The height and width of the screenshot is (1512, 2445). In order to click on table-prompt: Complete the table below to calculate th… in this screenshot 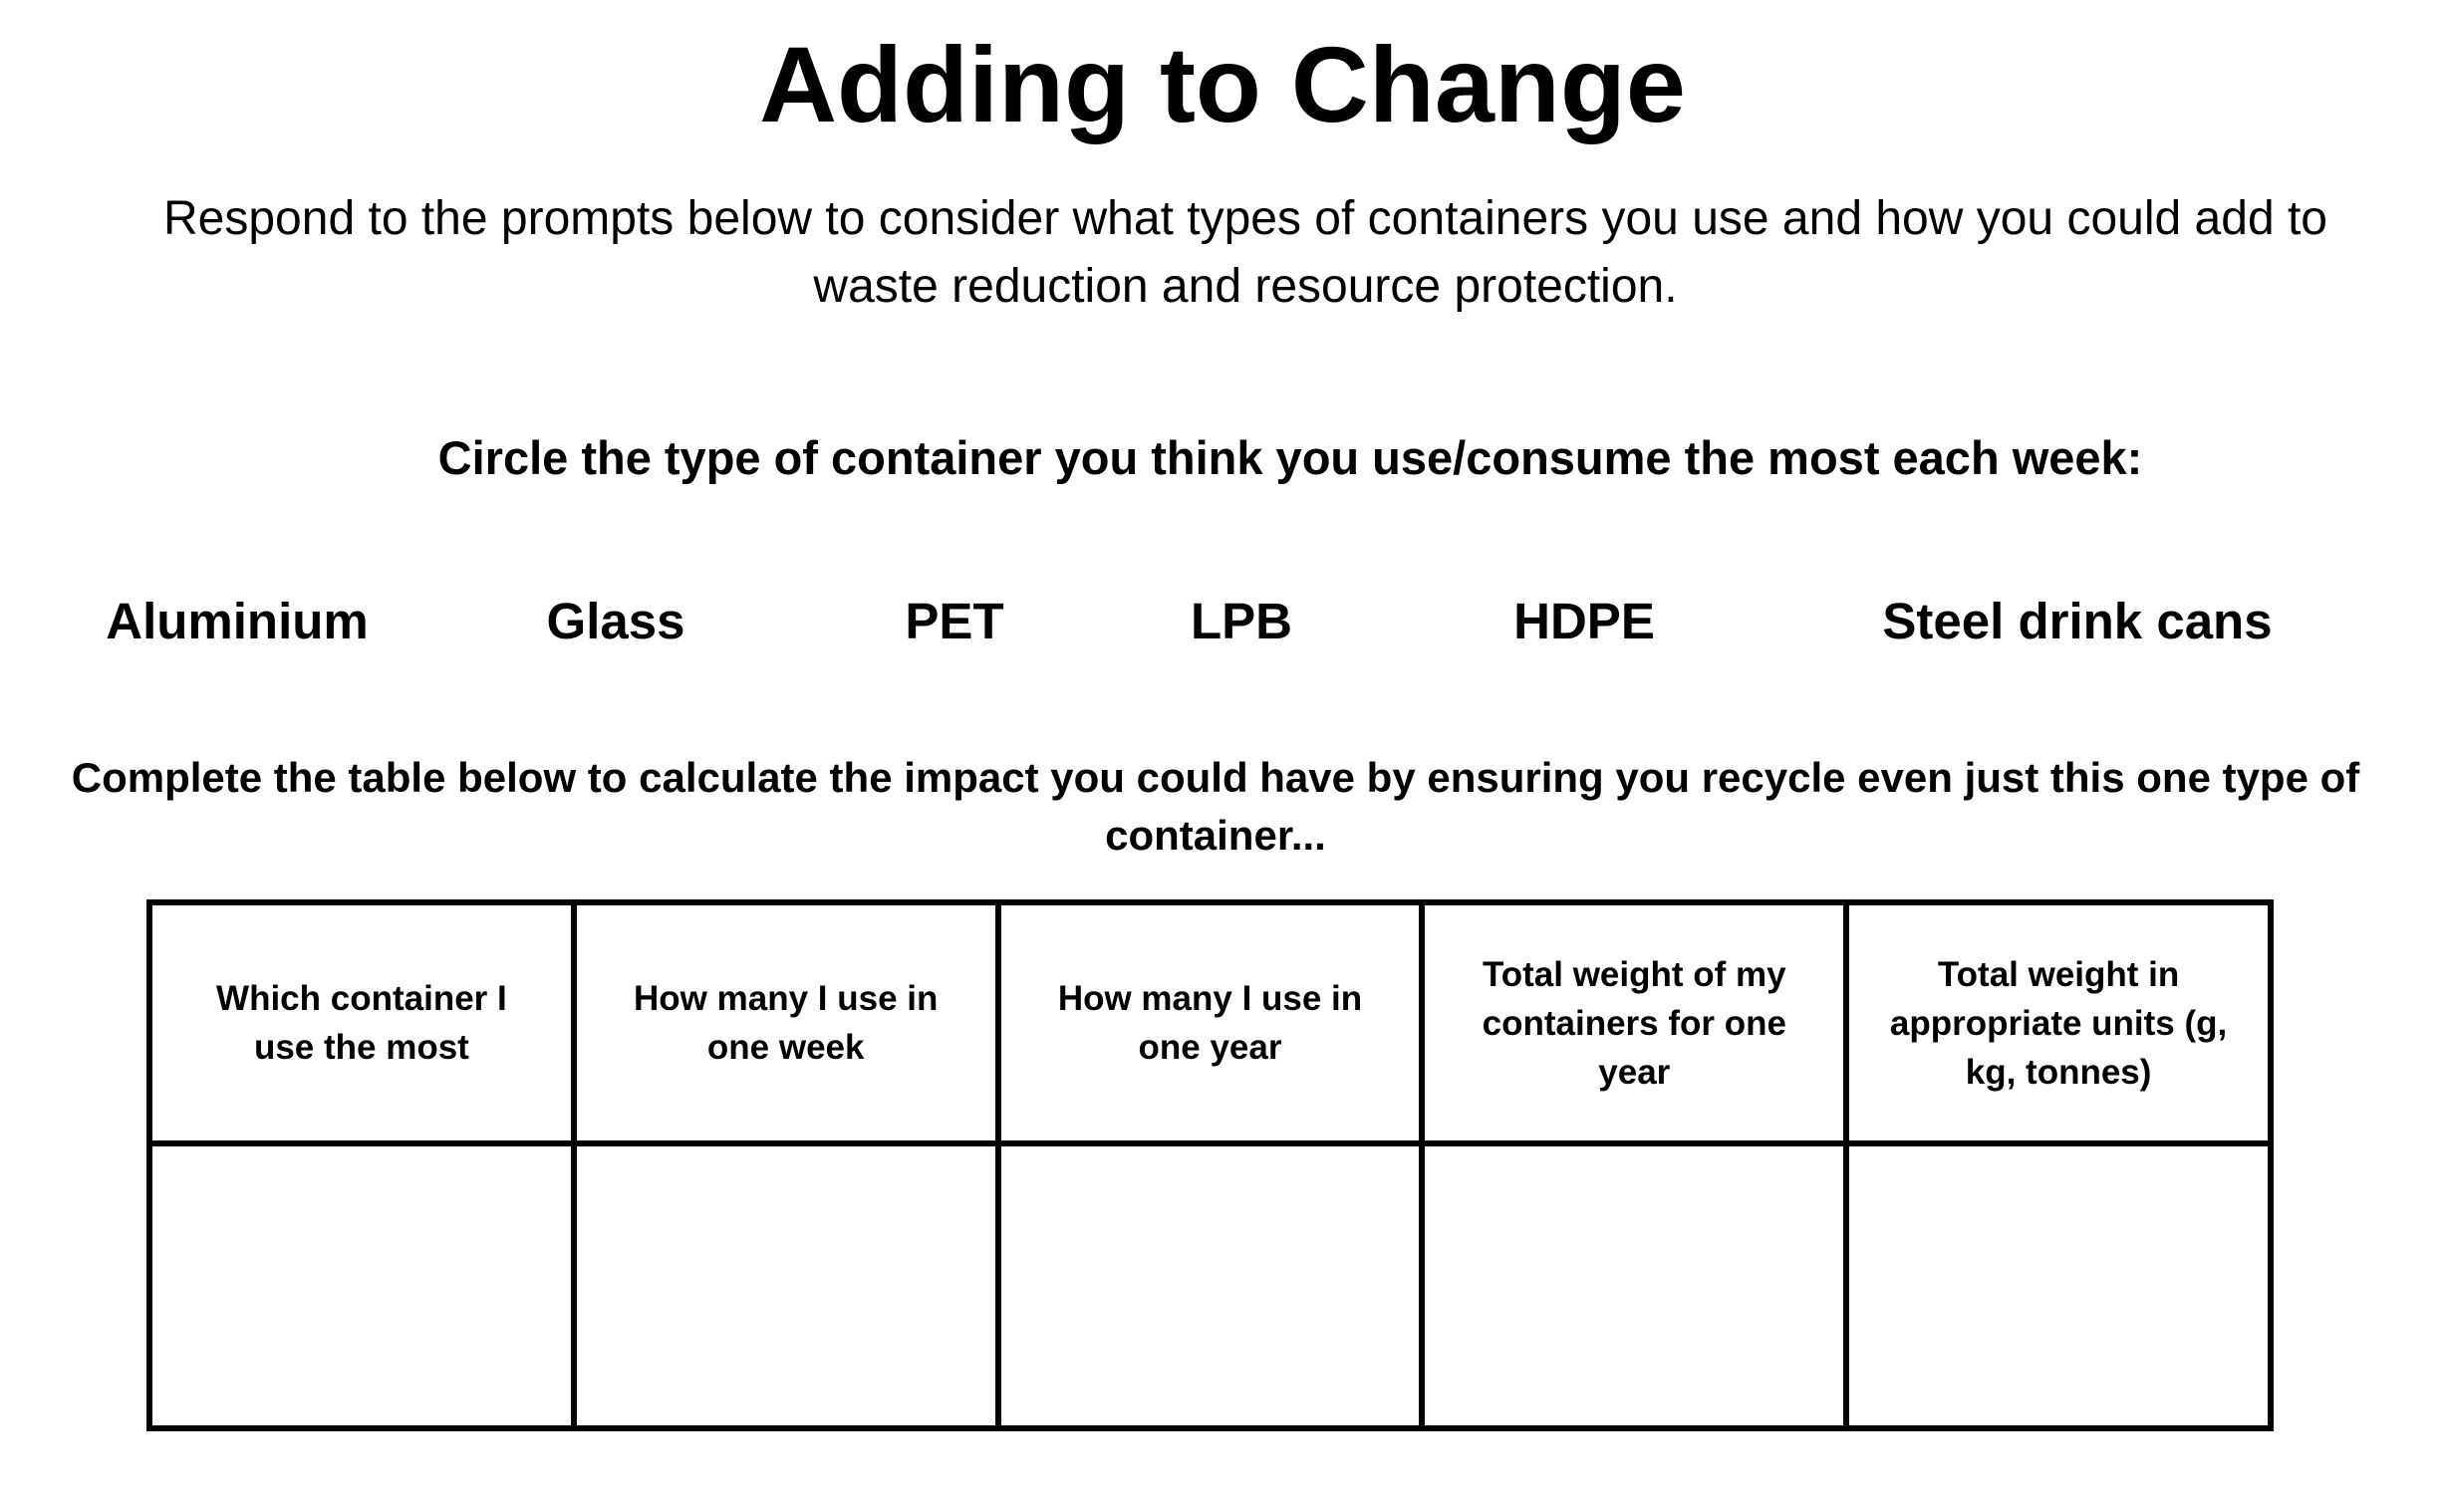, I will do `click(1215, 807)`.